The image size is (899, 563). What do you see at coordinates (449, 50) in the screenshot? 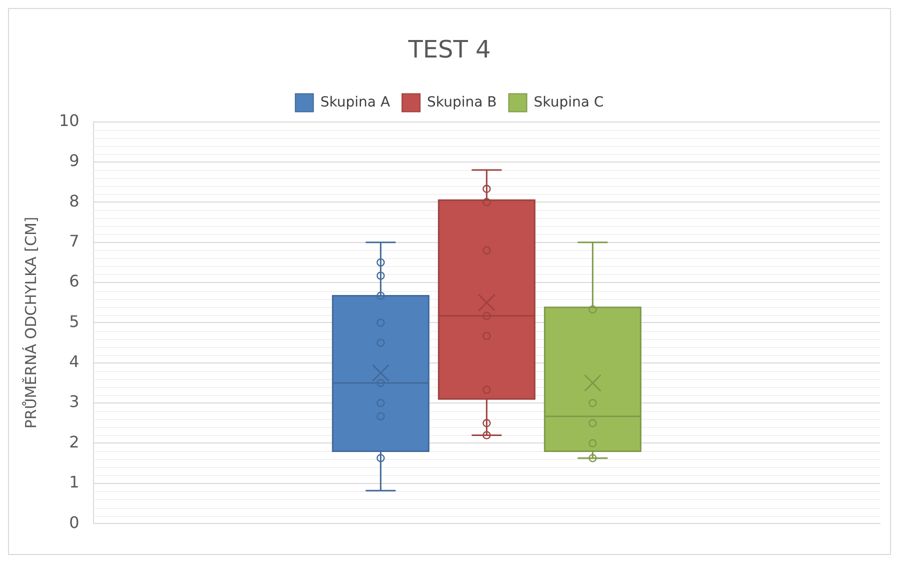
I see `chart-title: TEST 4` at bounding box center [449, 50].